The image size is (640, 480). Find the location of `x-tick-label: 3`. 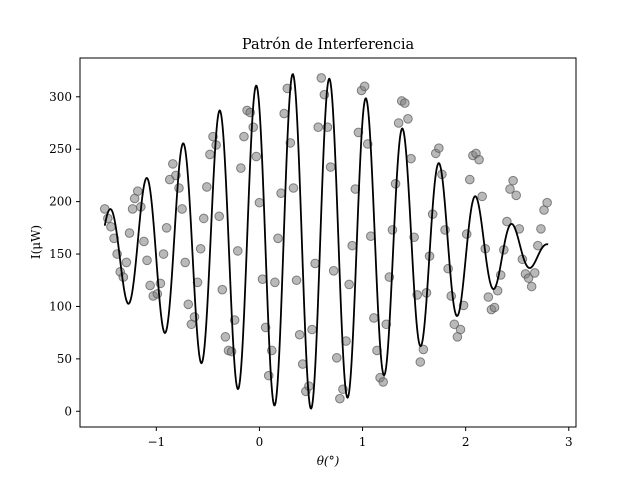

x-tick-label: 3 is located at coordinates (569, 442).